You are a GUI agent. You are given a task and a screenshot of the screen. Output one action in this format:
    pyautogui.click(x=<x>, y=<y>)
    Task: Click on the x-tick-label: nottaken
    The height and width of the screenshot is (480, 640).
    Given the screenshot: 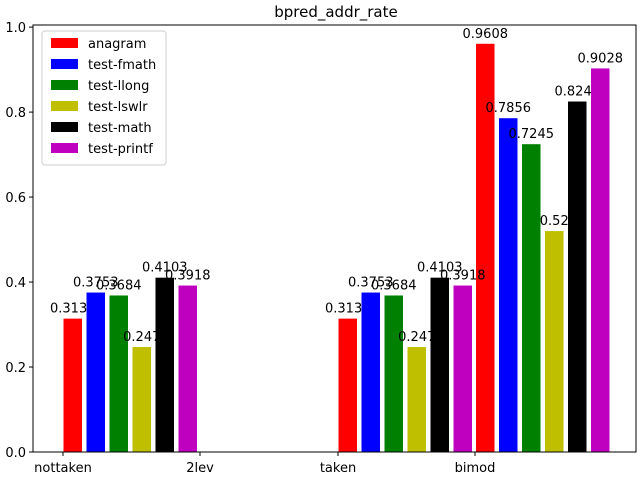 What is the action you would take?
    pyautogui.click(x=63, y=468)
    